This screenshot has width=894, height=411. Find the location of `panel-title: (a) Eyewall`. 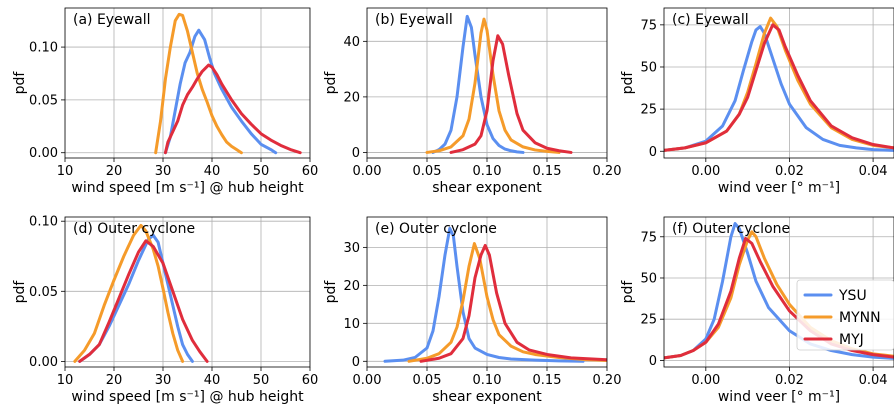

panel-title: (a) Eyewall is located at coordinates (112, 20).